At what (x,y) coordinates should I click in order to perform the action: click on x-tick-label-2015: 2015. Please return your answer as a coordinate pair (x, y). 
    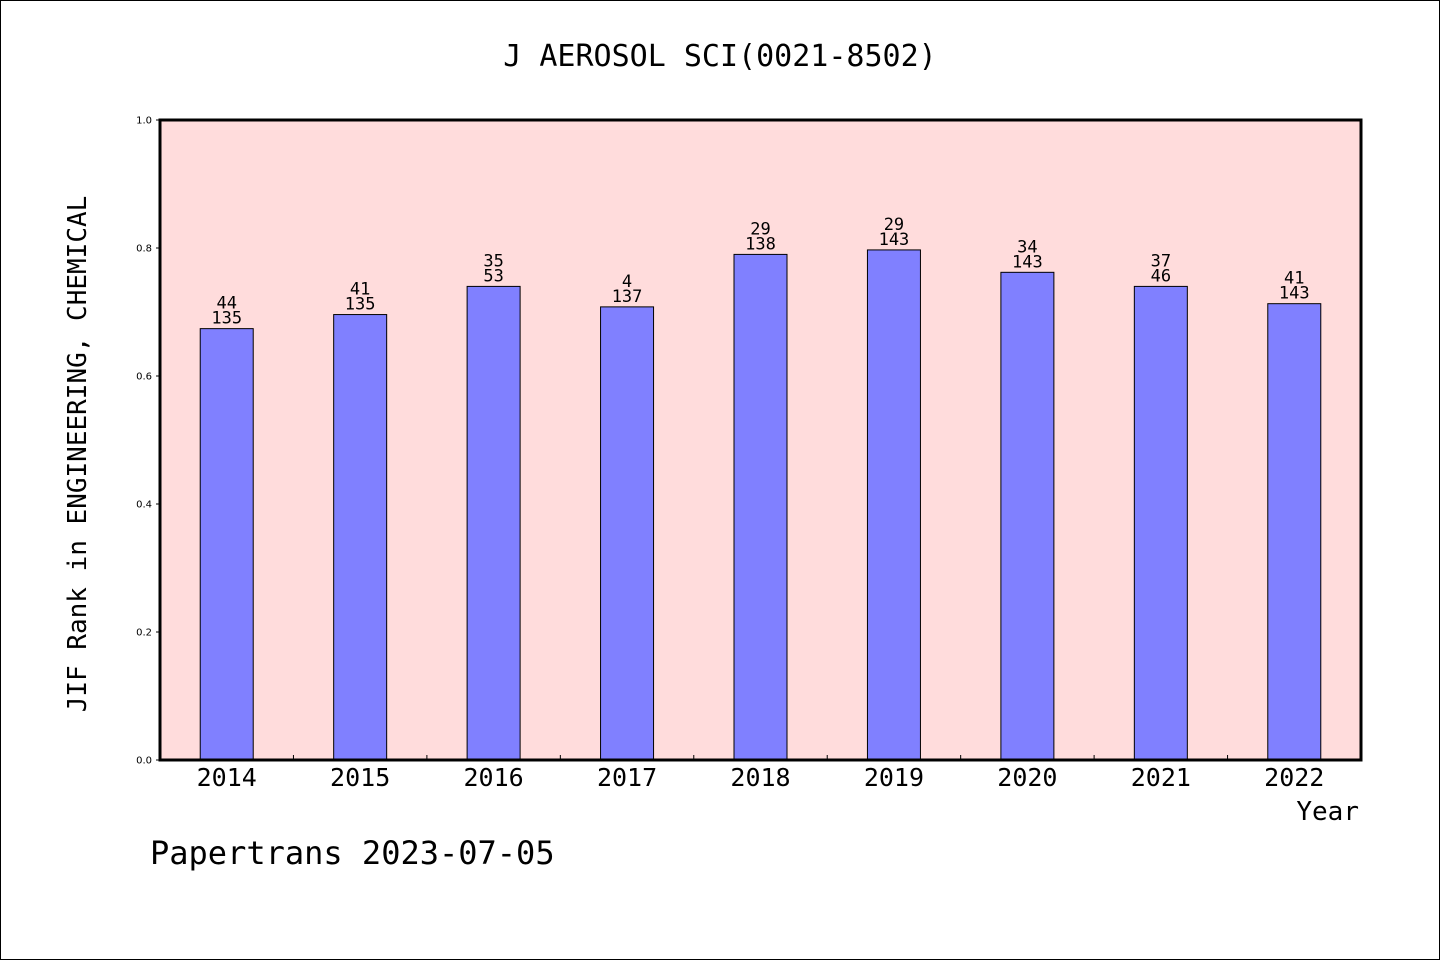
    Looking at the image, I should click on (360, 777).